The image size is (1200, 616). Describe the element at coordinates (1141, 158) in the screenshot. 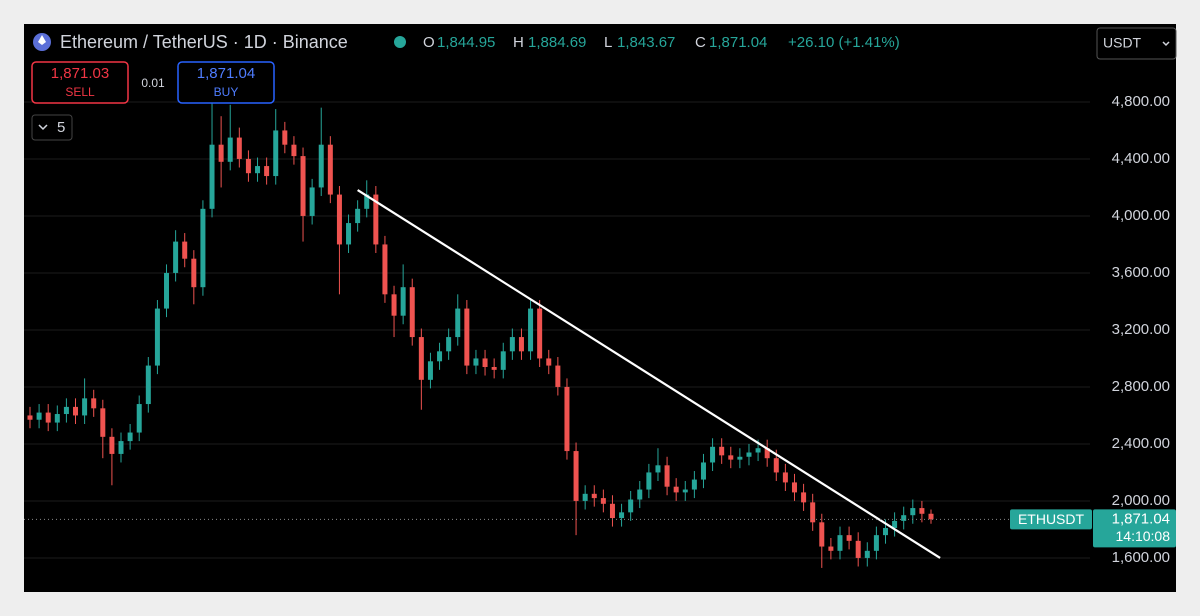

I see `y-tick-label: 4,400.00` at that location.